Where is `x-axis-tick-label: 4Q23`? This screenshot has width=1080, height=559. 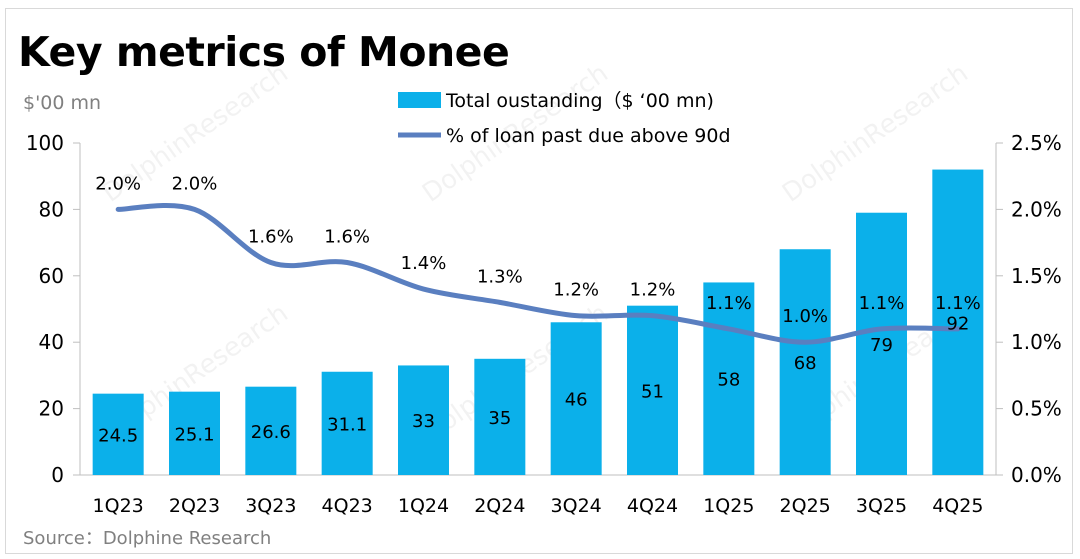
x-axis-tick-label: 4Q23 is located at coordinates (347, 506).